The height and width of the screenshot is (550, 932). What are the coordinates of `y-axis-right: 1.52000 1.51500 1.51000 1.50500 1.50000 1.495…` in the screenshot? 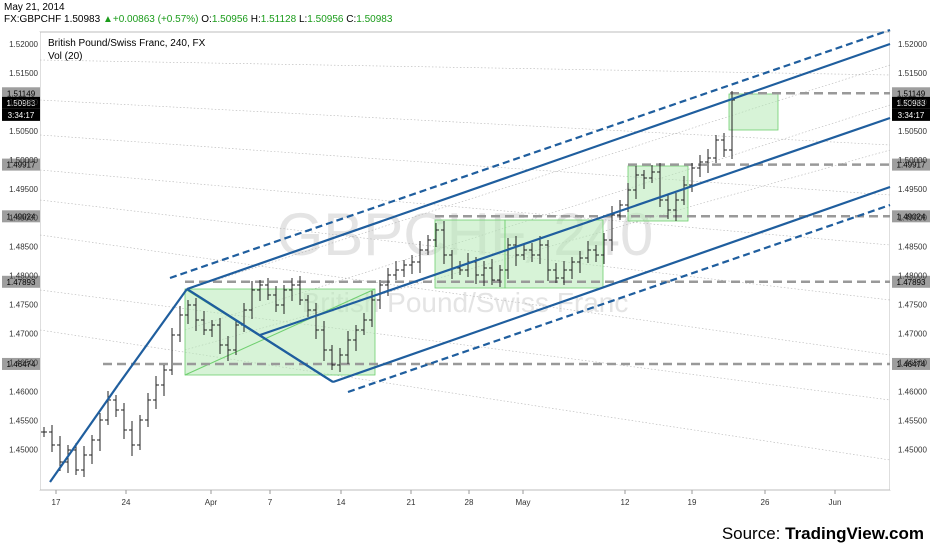 It's located at (912, 247).